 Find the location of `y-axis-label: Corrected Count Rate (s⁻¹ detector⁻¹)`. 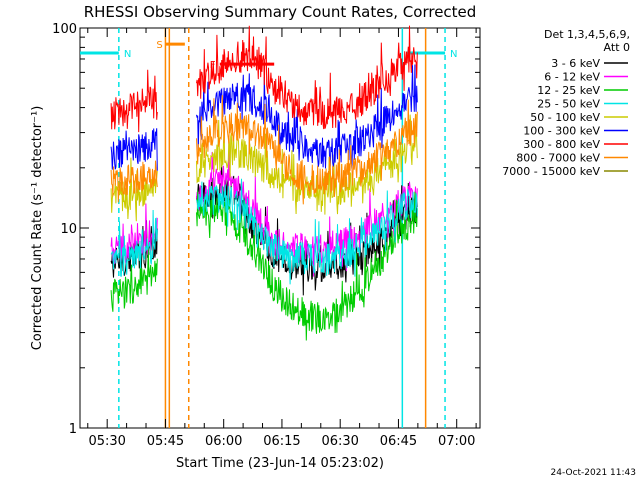

y-axis-label: Corrected Count Rate (s⁻¹ detector⁻¹) is located at coordinates (37, 228).